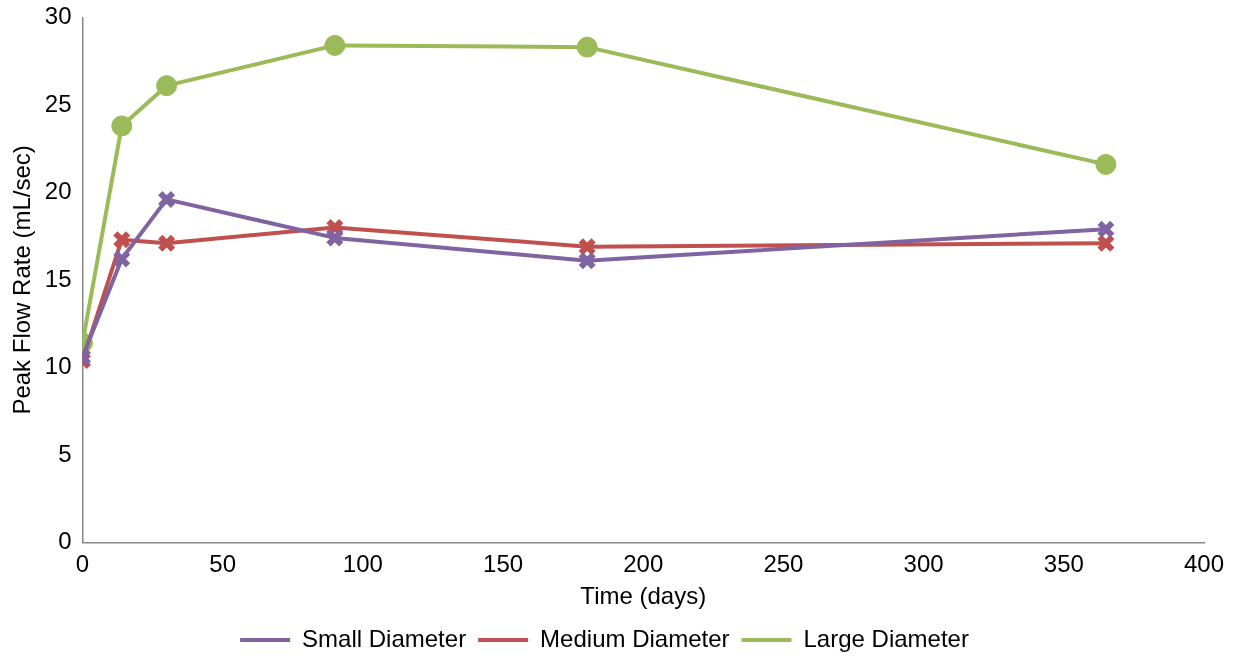 This screenshot has height=662, width=1234. Describe the element at coordinates (58, 191) in the screenshot. I see `y-tick-label: 20` at that location.